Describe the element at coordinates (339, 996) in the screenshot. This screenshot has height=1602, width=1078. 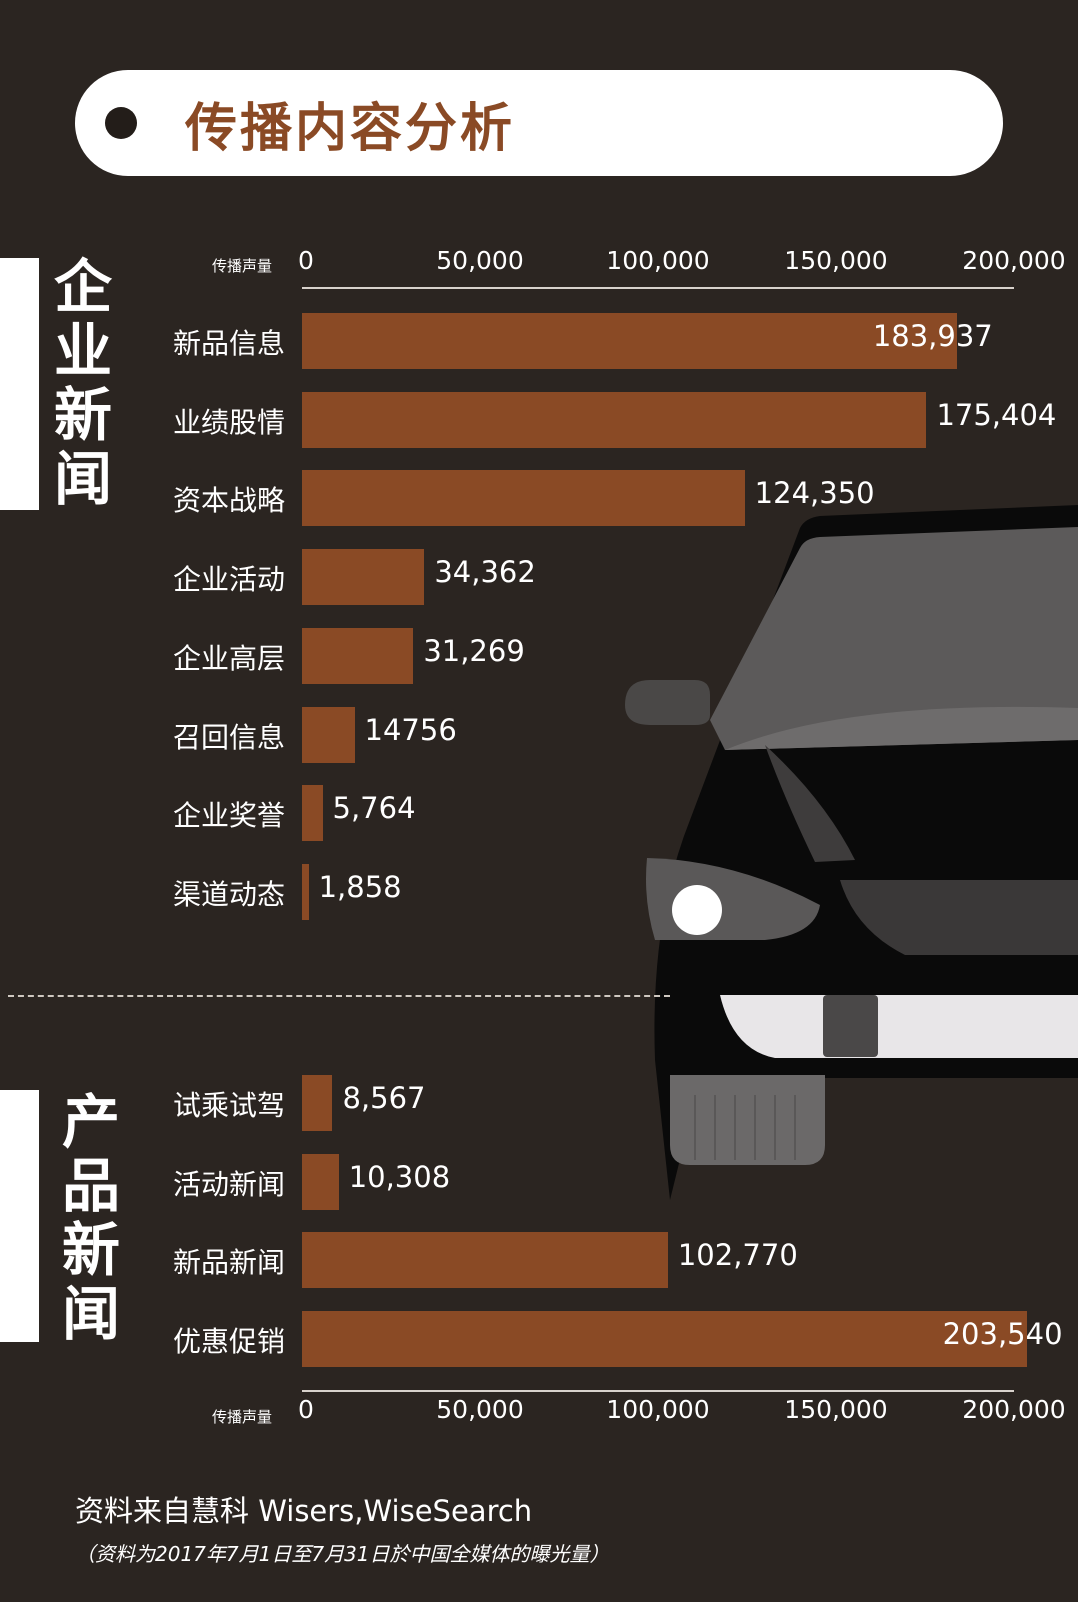
I see `section-divider` at that location.